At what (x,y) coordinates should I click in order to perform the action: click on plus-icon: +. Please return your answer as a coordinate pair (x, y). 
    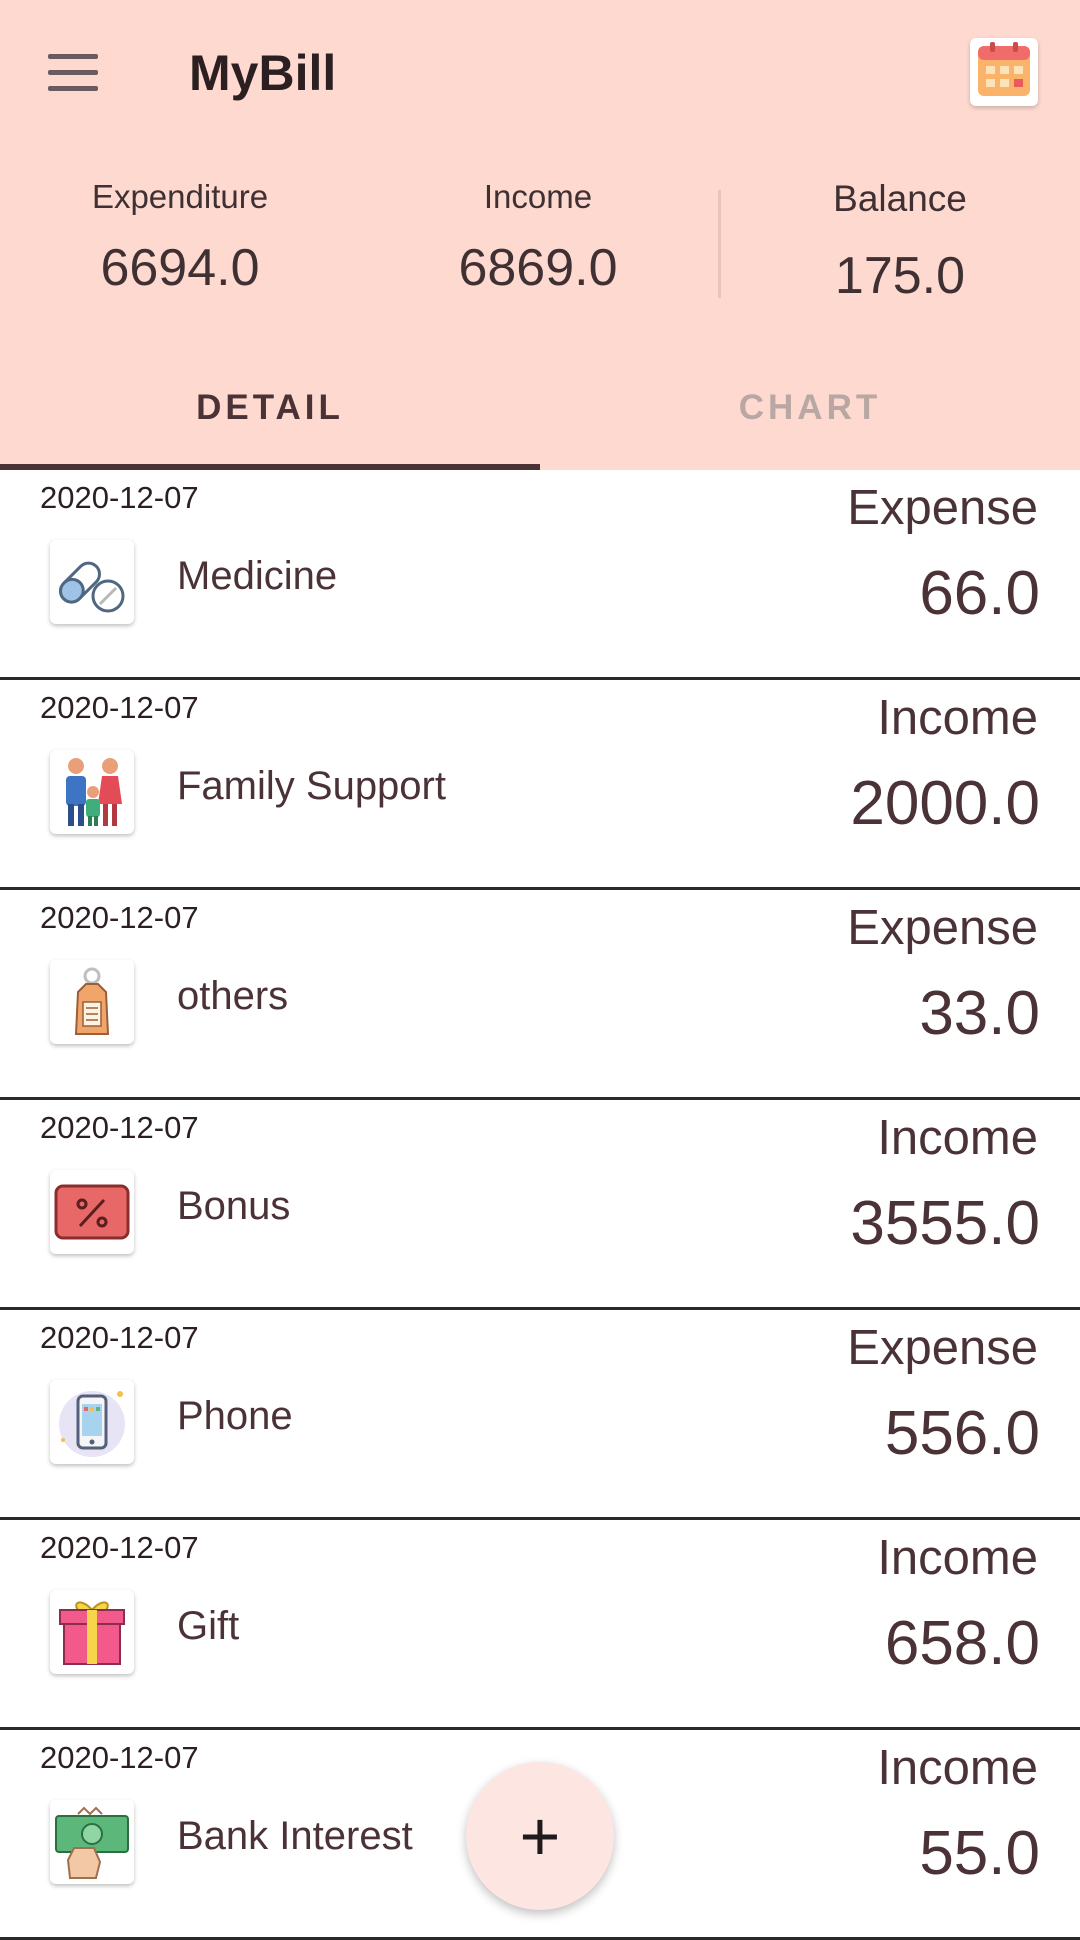
    Looking at the image, I should click on (540, 1836).